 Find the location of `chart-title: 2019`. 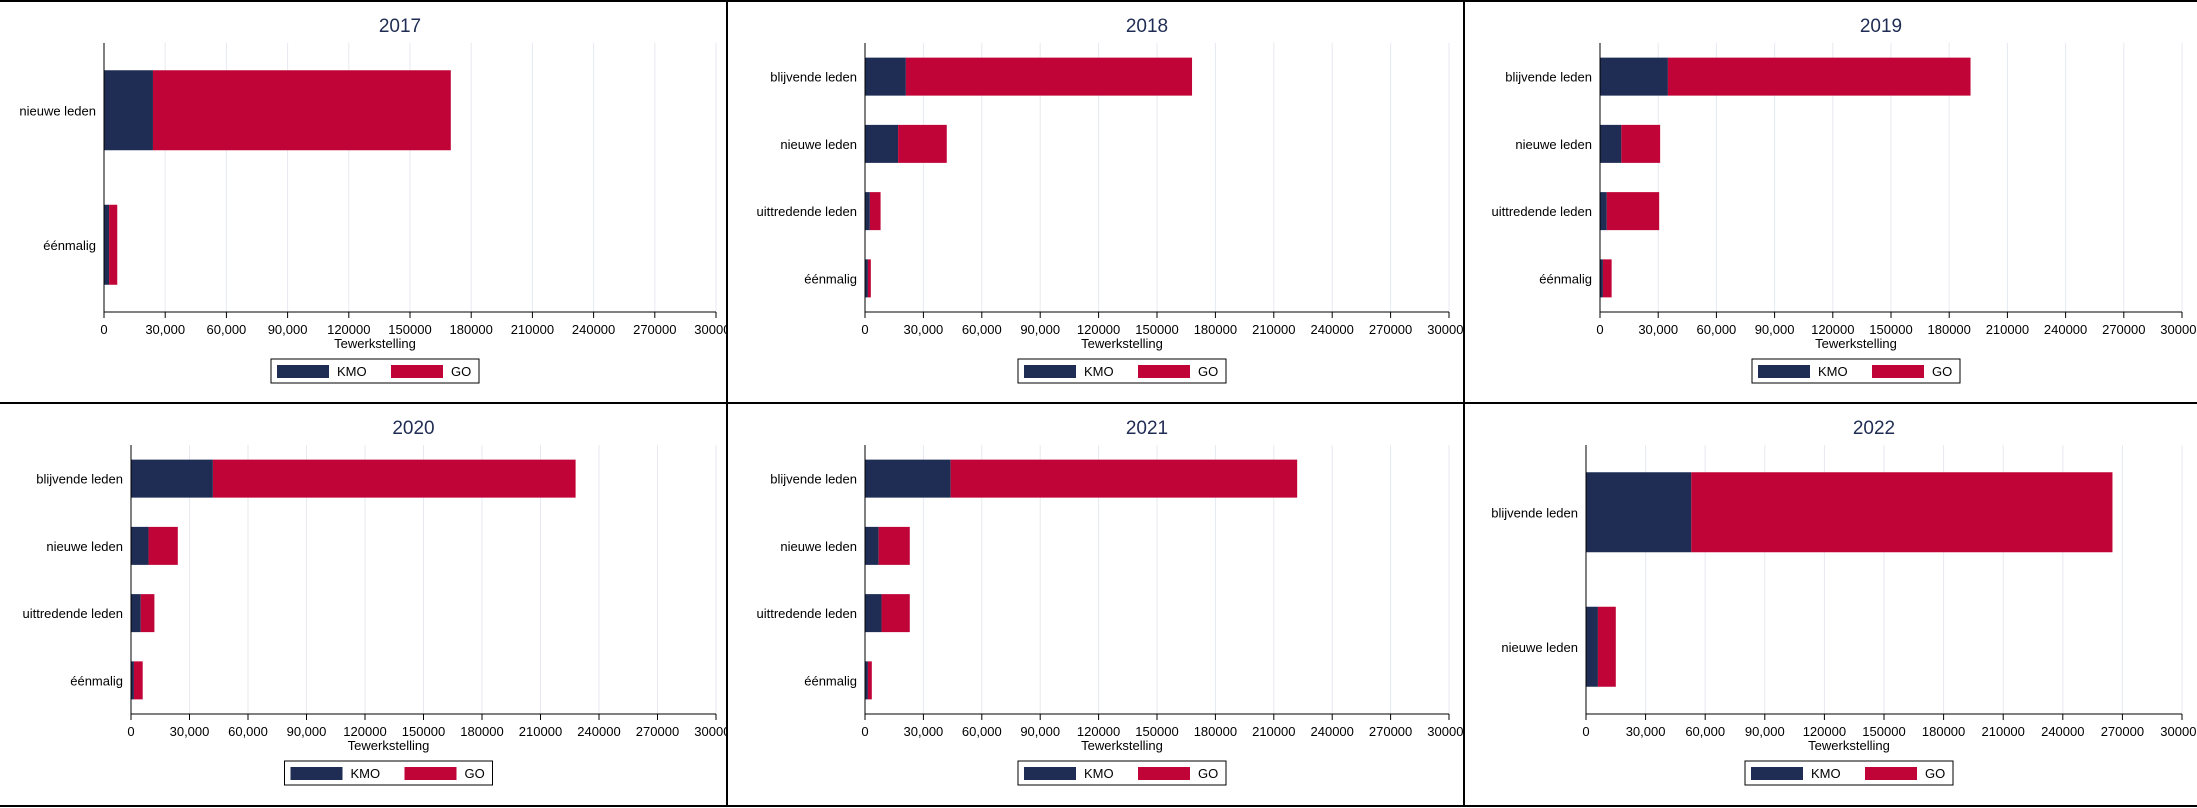

chart-title: 2019 is located at coordinates (1881, 26).